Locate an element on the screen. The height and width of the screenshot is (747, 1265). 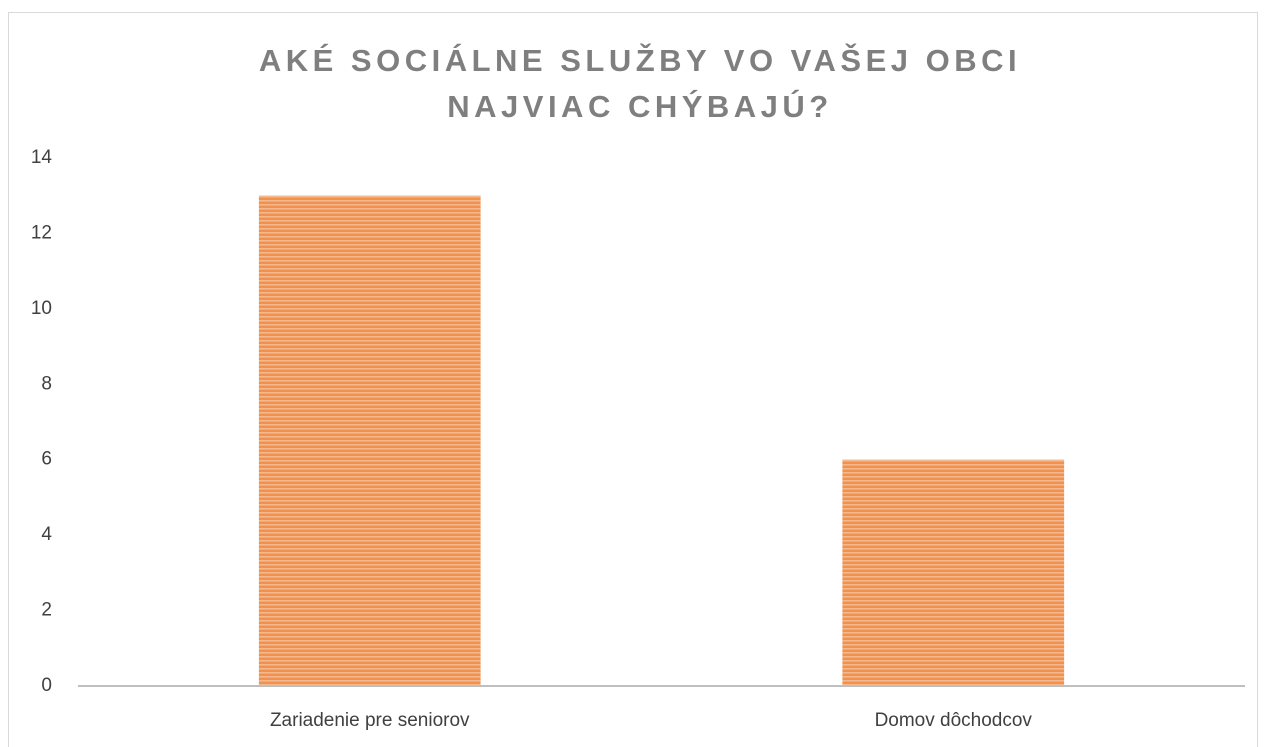
y-tick-label: 8 is located at coordinates (46, 383).